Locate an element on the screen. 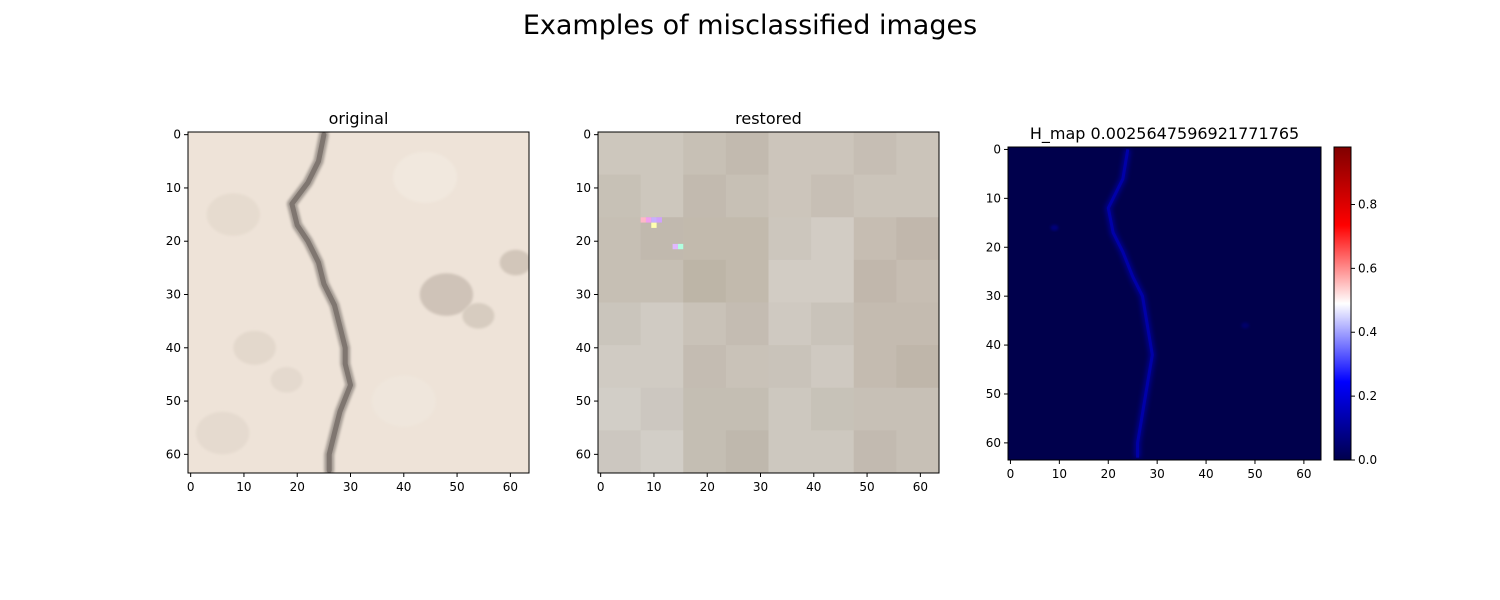 The height and width of the screenshot is (600, 1500). colorbar-tick-label: 0.8 is located at coordinates (1367, 204).